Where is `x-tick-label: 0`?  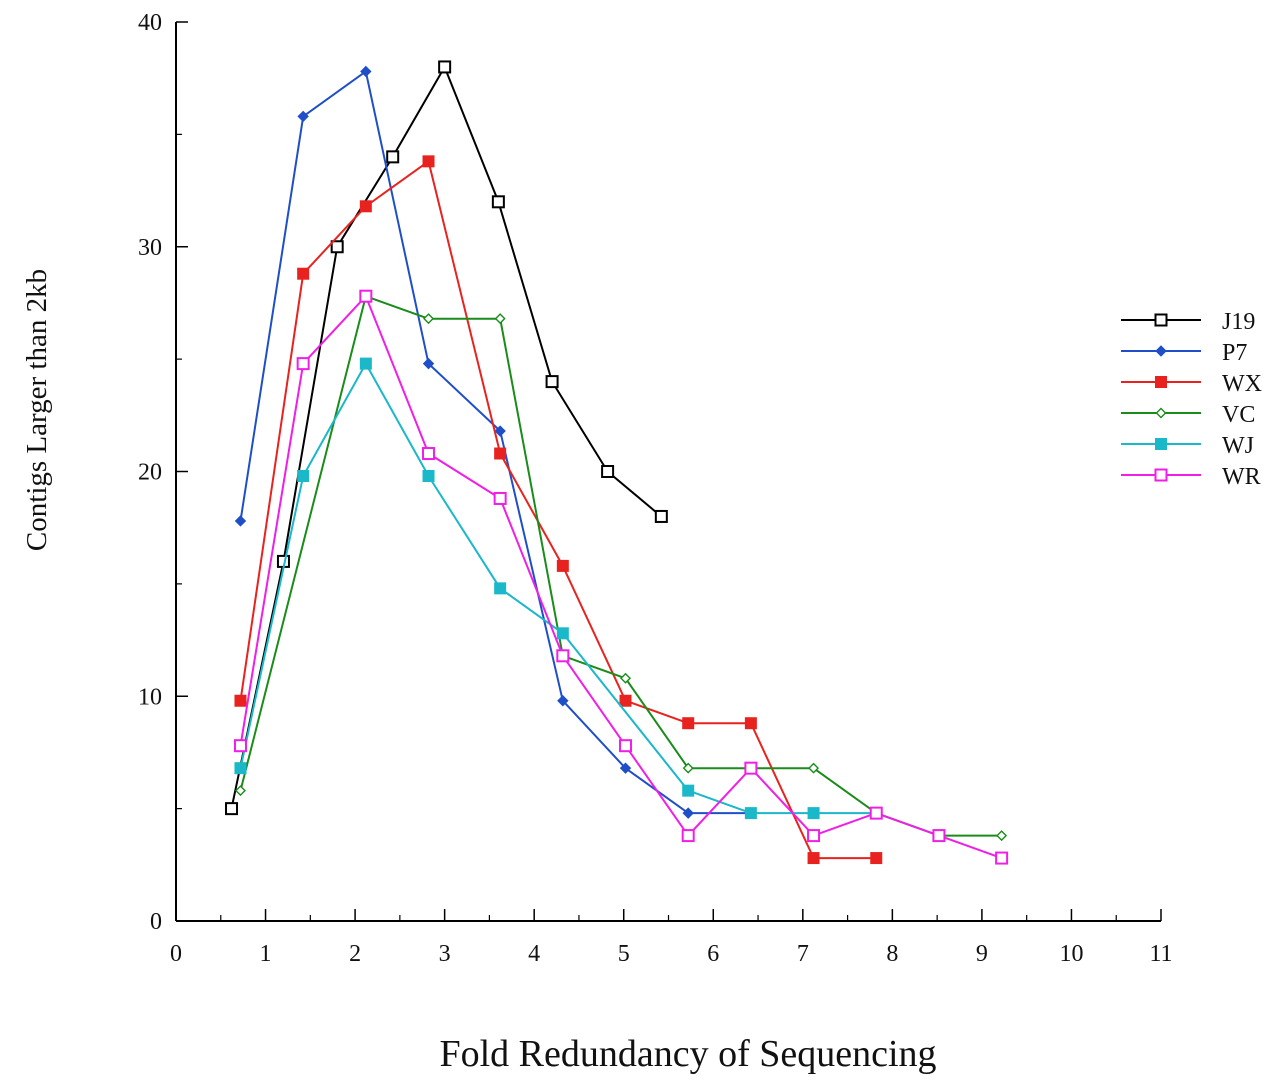 x-tick-label: 0 is located at coordinates (176, 954).